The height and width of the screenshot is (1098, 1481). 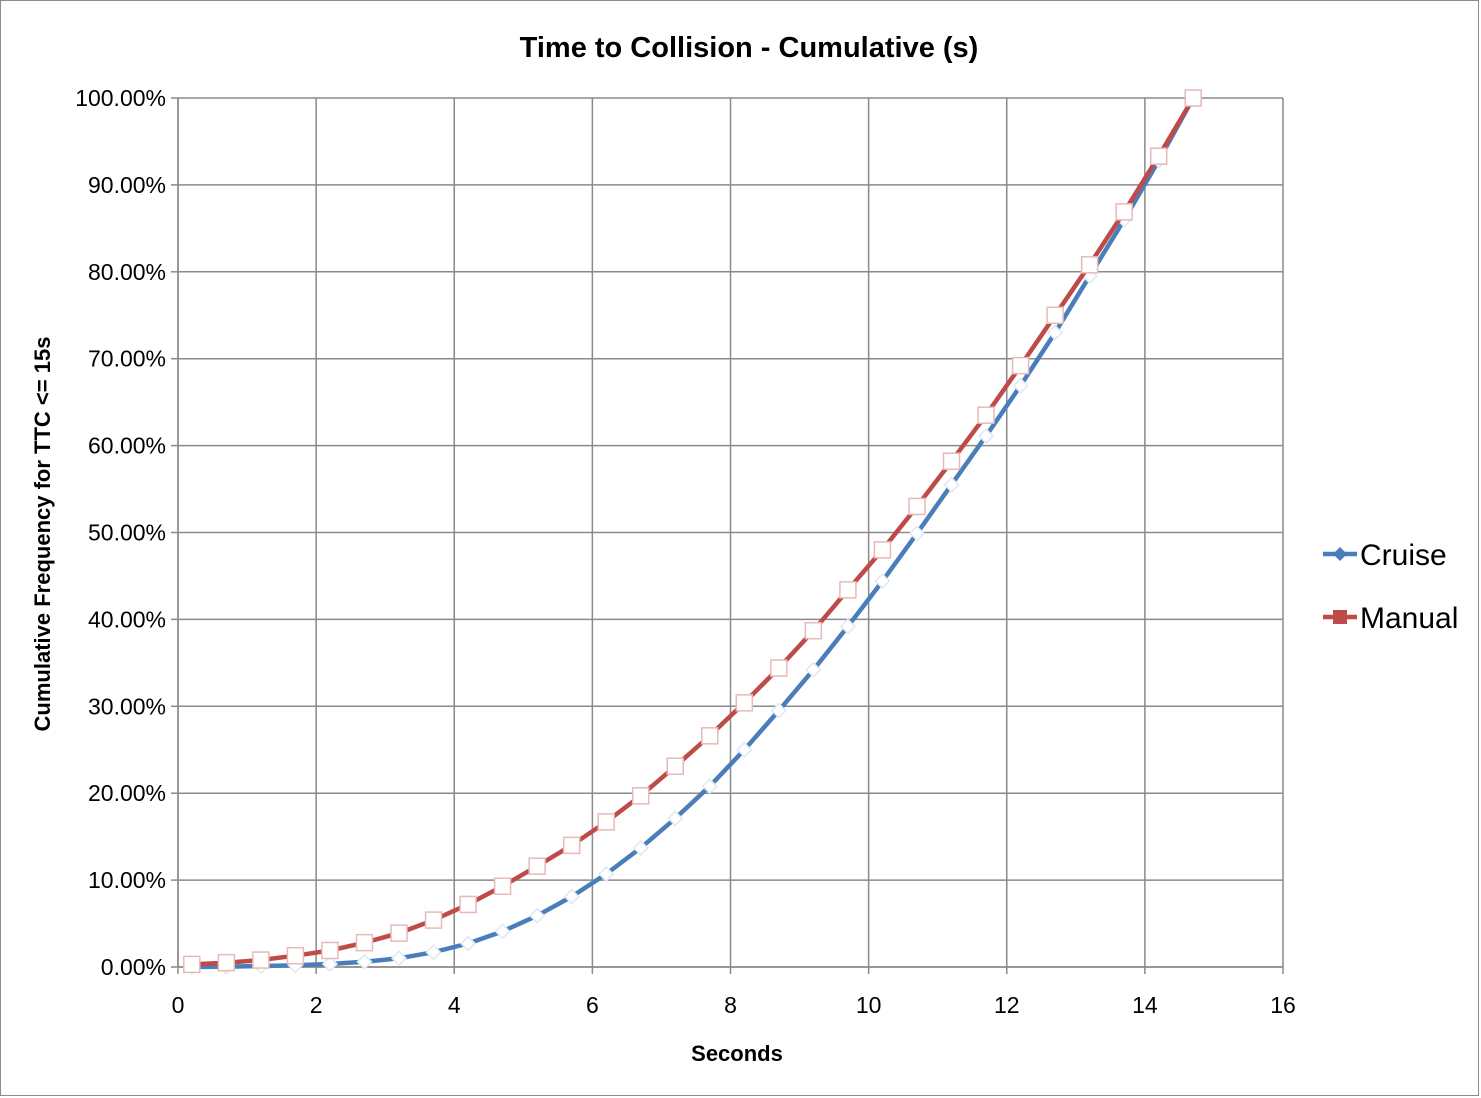 What do you see at coordinates (127, 272) in the screenshot?
I see `y-tick-label: 80.00%` at bounding box center [127, 272].